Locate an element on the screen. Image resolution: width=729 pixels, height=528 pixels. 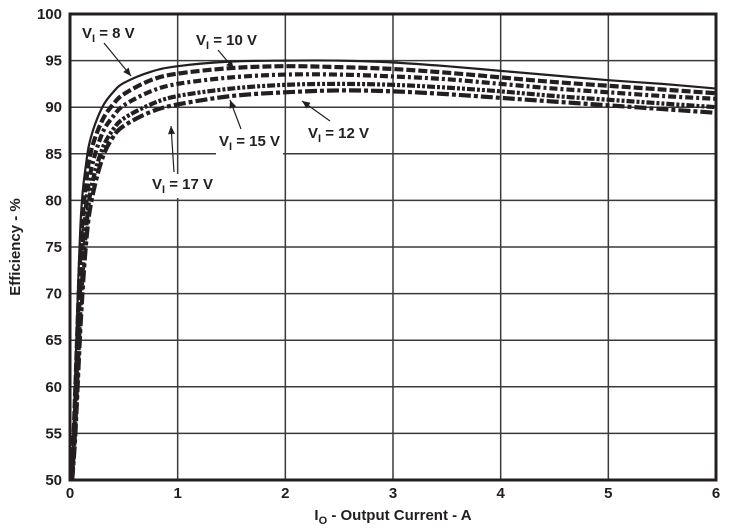
series-label: VI = 8 V is located at coordinates (108, 35).